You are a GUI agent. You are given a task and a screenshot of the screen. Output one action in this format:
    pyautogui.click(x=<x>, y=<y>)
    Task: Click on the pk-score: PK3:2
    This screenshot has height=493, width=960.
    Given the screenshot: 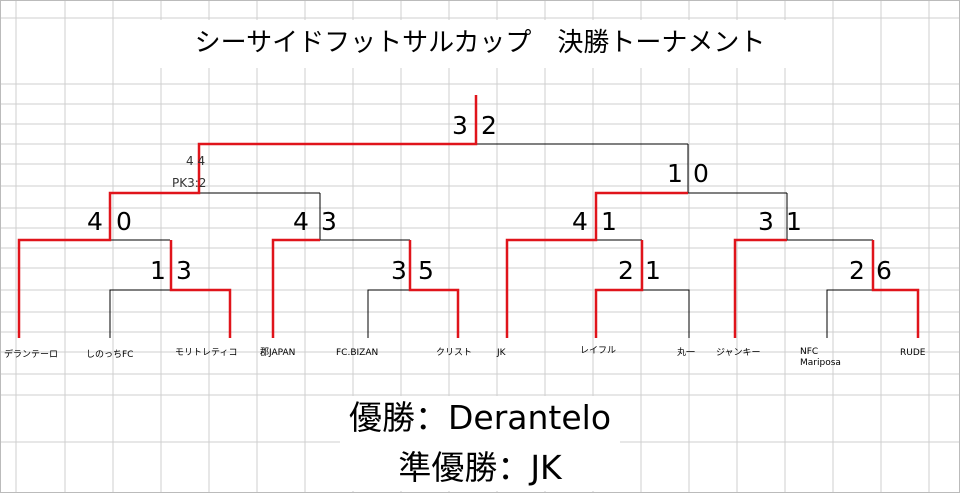 What is the action you would take?
    pyautogui.click(x=189, y=183)
    